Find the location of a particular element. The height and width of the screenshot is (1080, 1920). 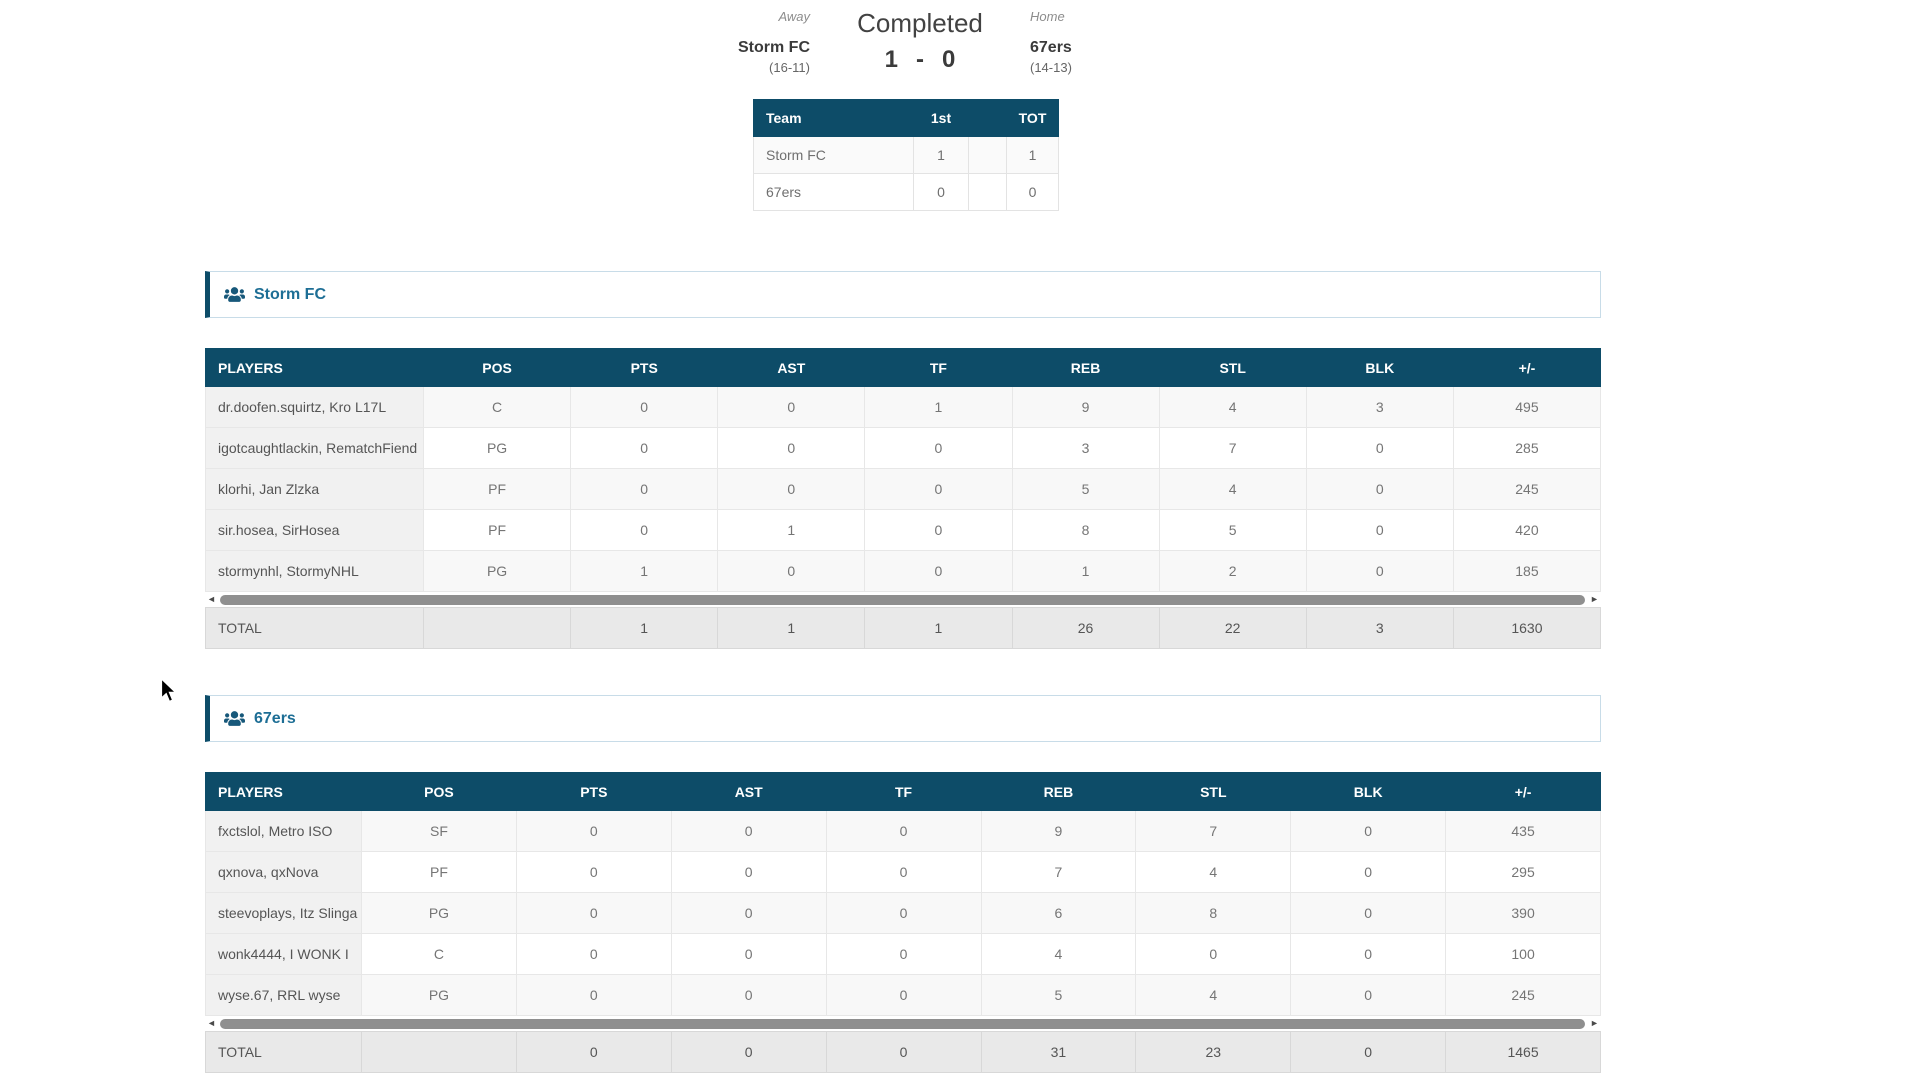

score-col-team: Team is located at coordinates (833, 118).